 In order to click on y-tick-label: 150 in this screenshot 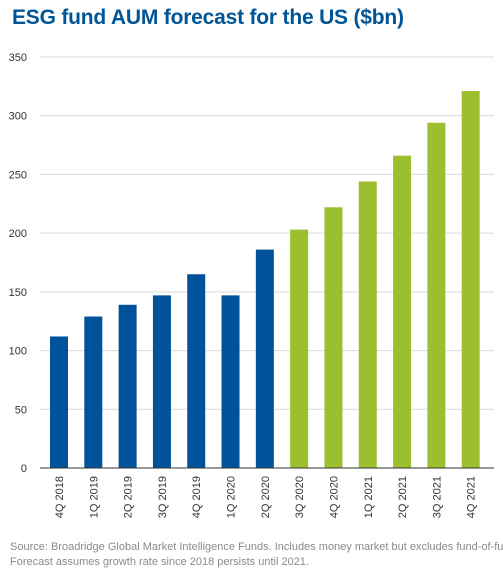, I will do `click(18, 293)`.